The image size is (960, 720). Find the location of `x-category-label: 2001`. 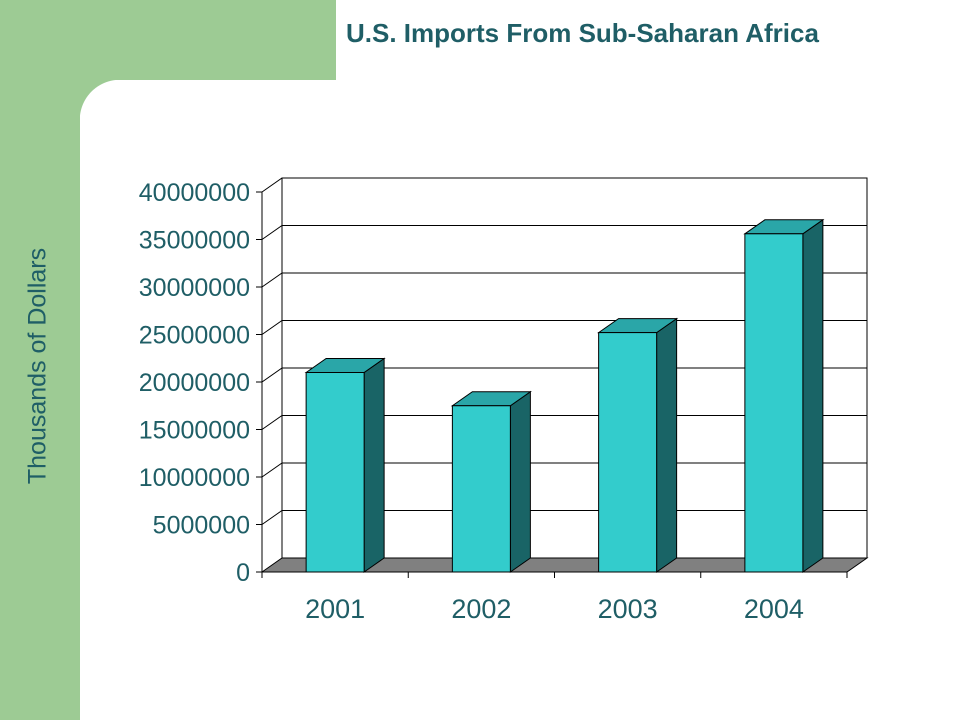

x-category-label: 2001 is located at coordinates (335, 609).